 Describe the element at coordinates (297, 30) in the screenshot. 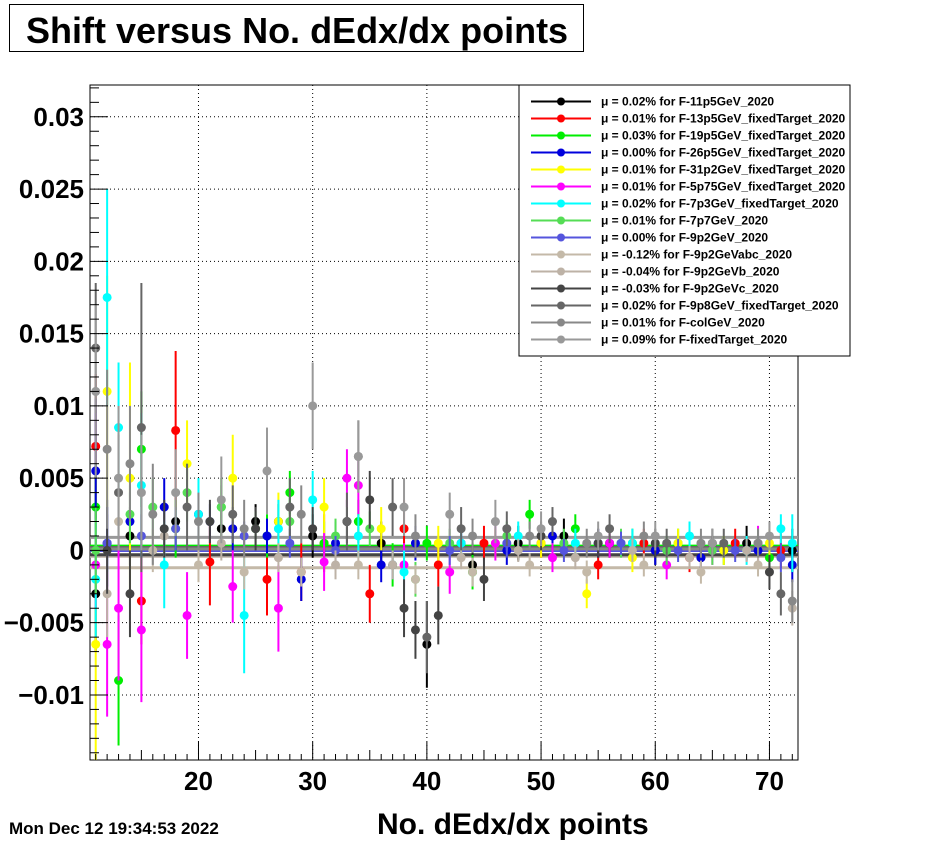

I see `chart-title: Shift versus No. dEdx/dx points` at that location.